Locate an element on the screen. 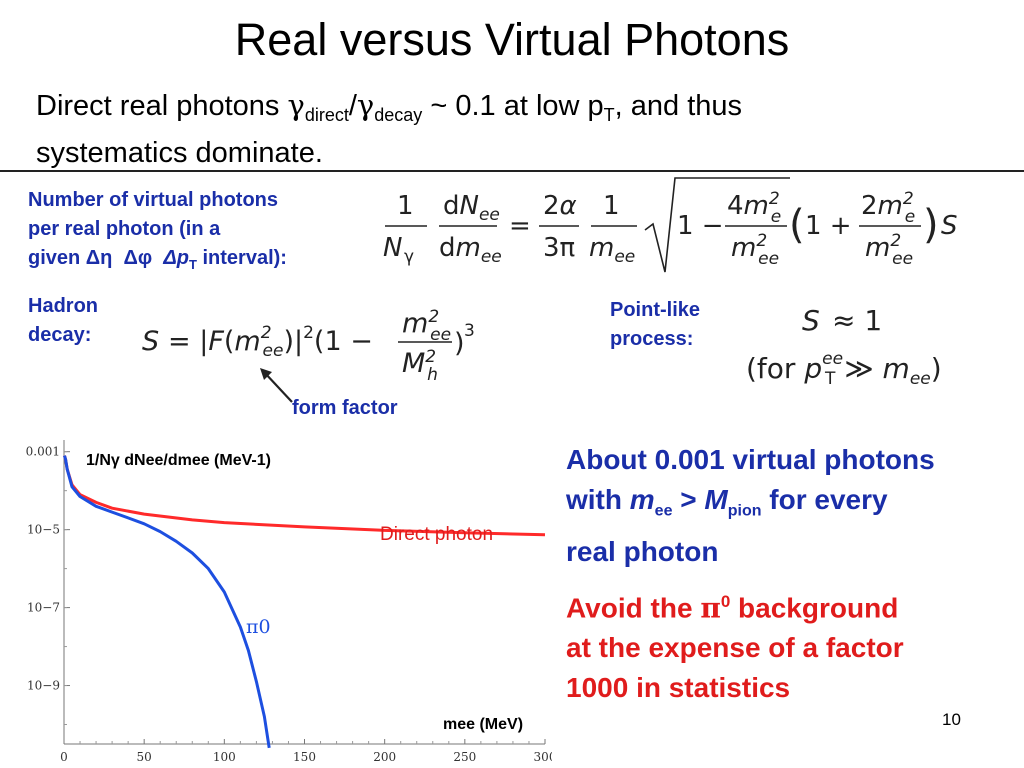  y-tick-label: 10−7 is located at coordinates (43, 608).